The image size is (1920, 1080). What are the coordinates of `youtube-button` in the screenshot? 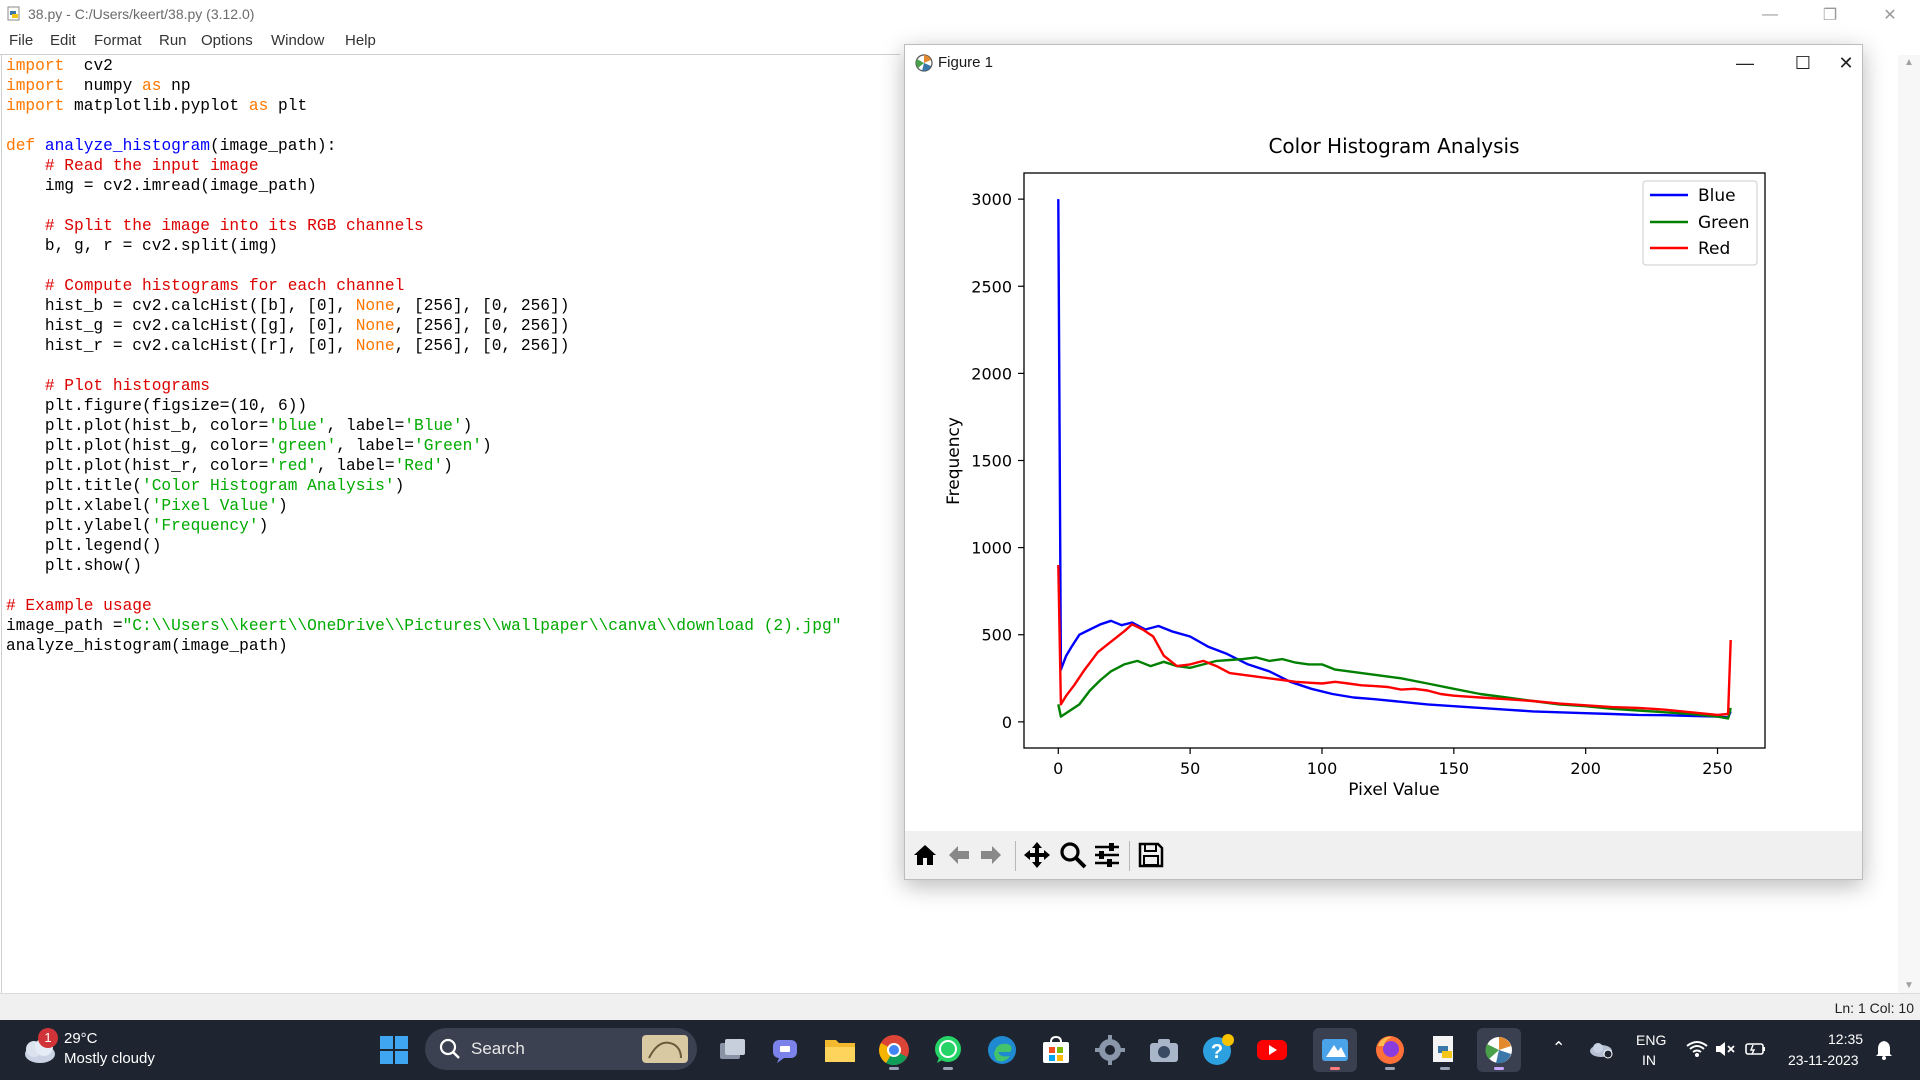 It's located at (1272, 1050).